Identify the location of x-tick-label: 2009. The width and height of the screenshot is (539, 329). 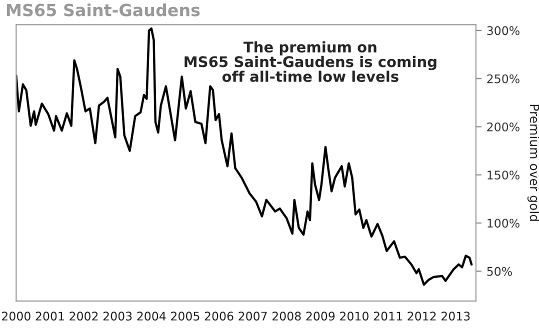
(320, 316).